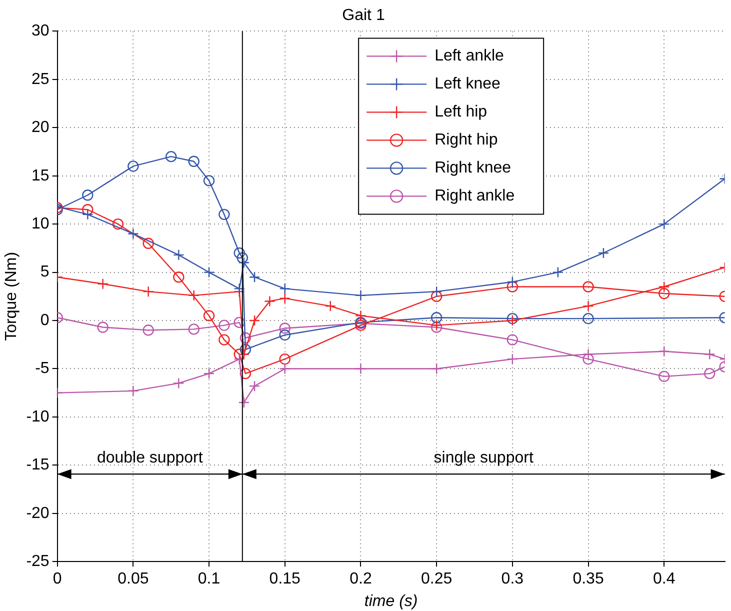 Image resolution: width=731 pixels, height=611 pixels. I want to click on y-tick-label: -20, so click(38, 513).